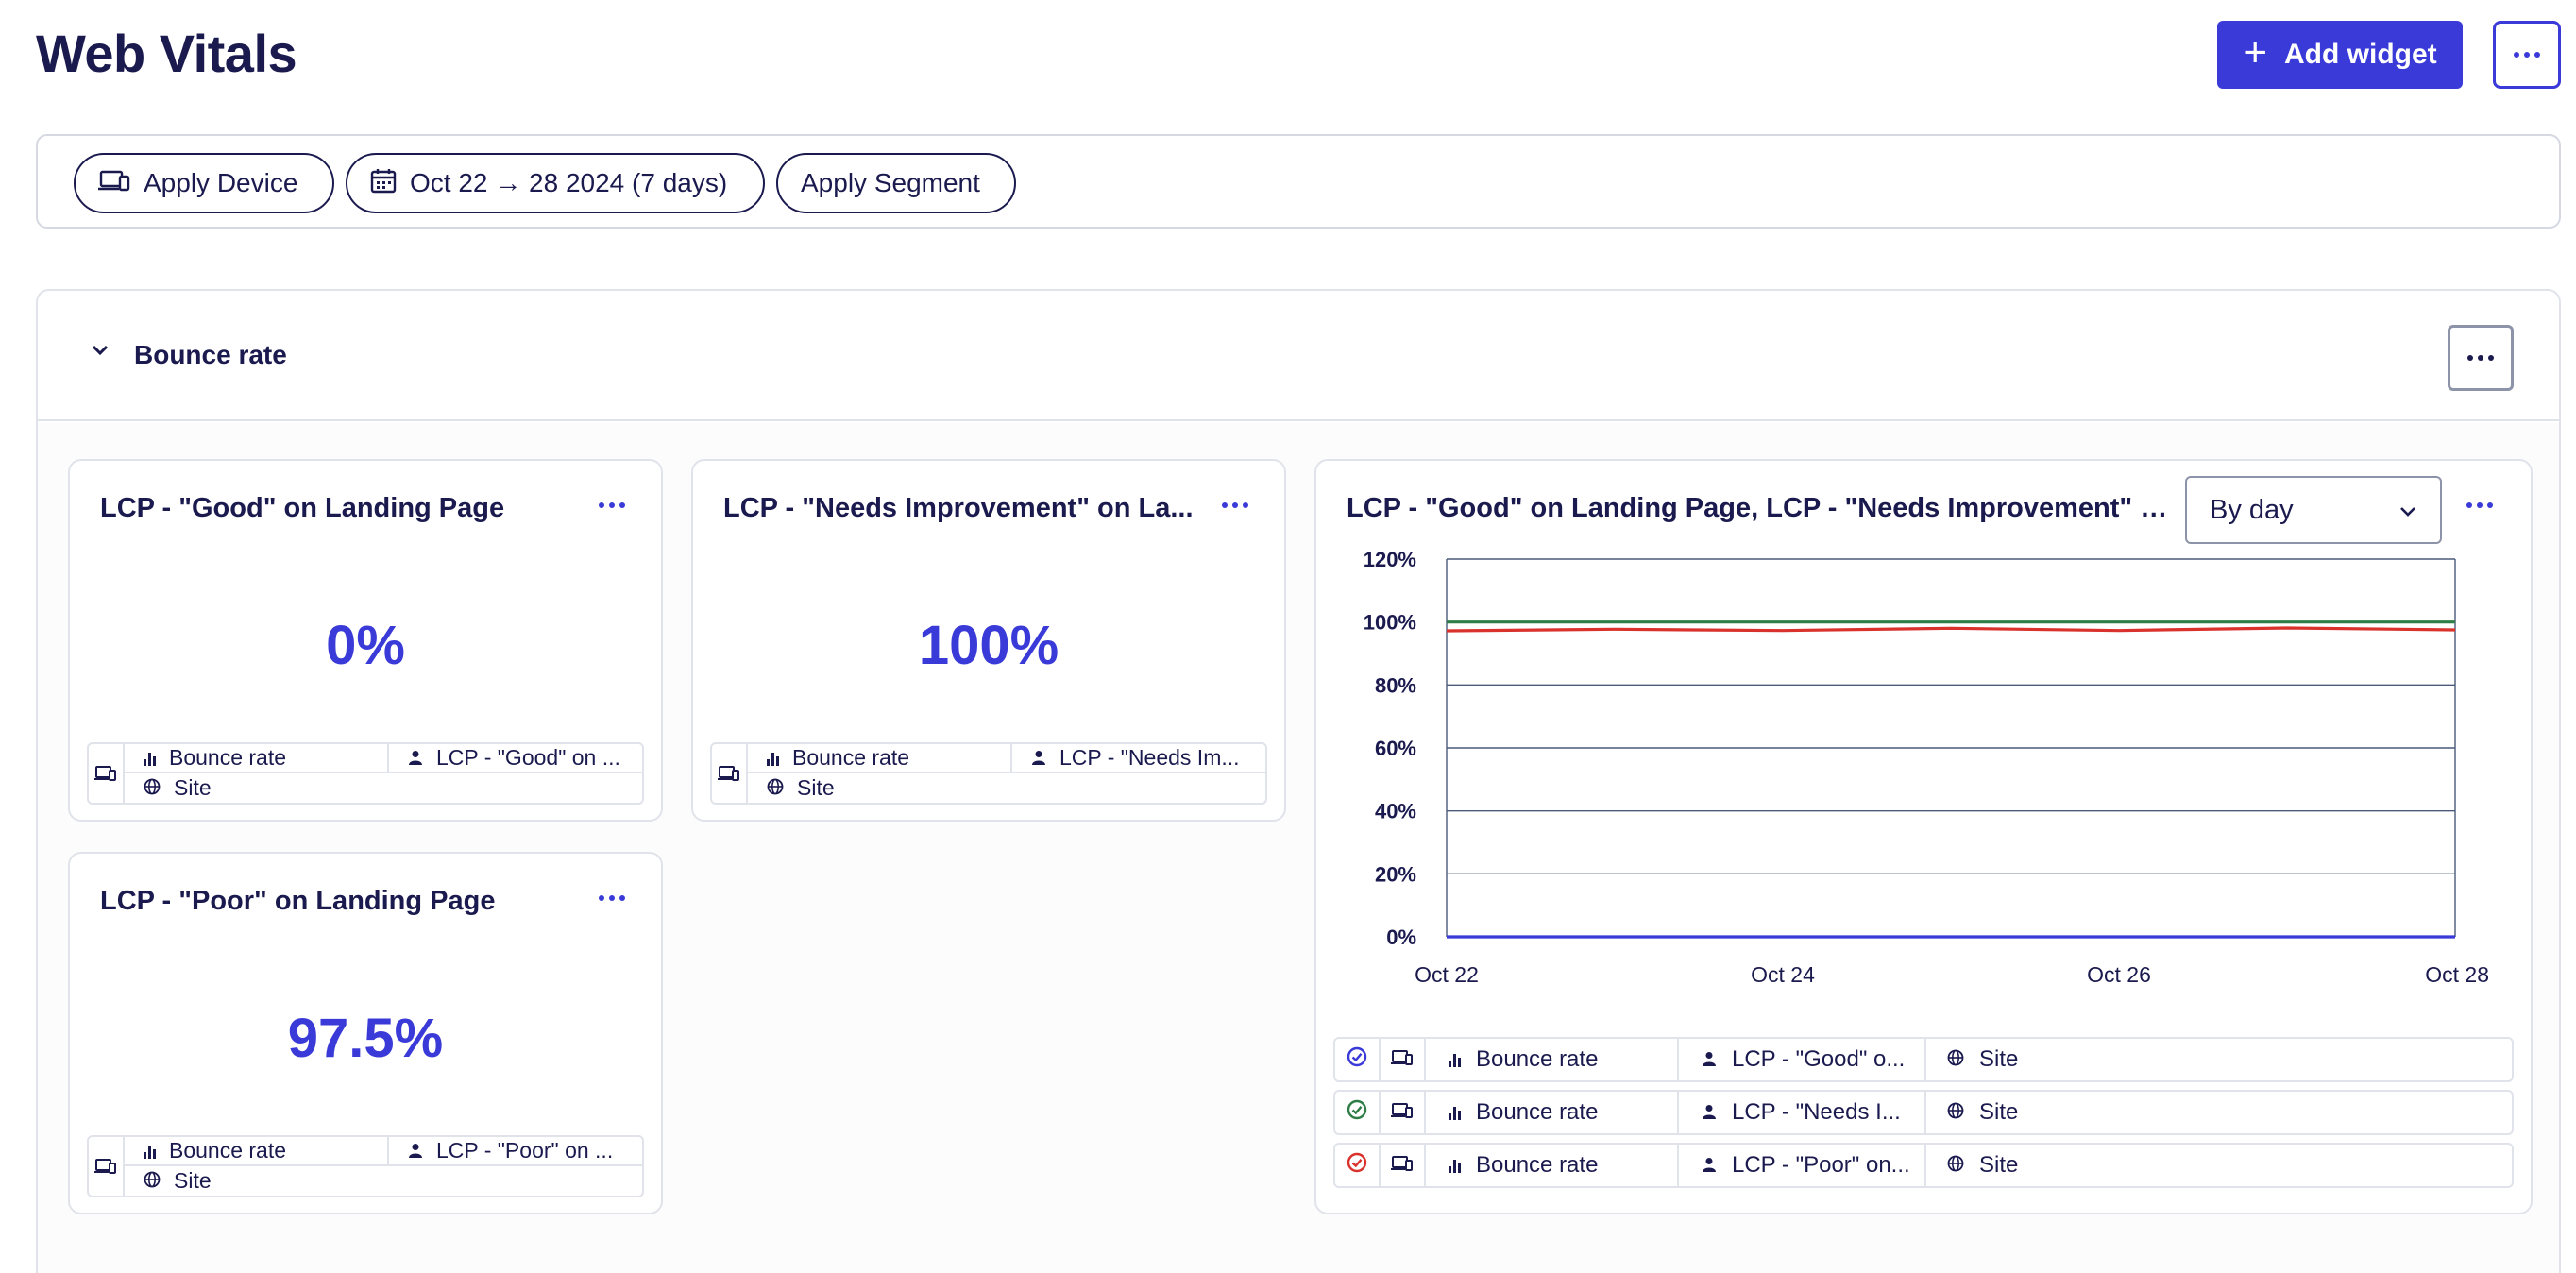  I want to click on card-meta: Bounce rate LCP - "Good" on ... Site, so click(365, 773).